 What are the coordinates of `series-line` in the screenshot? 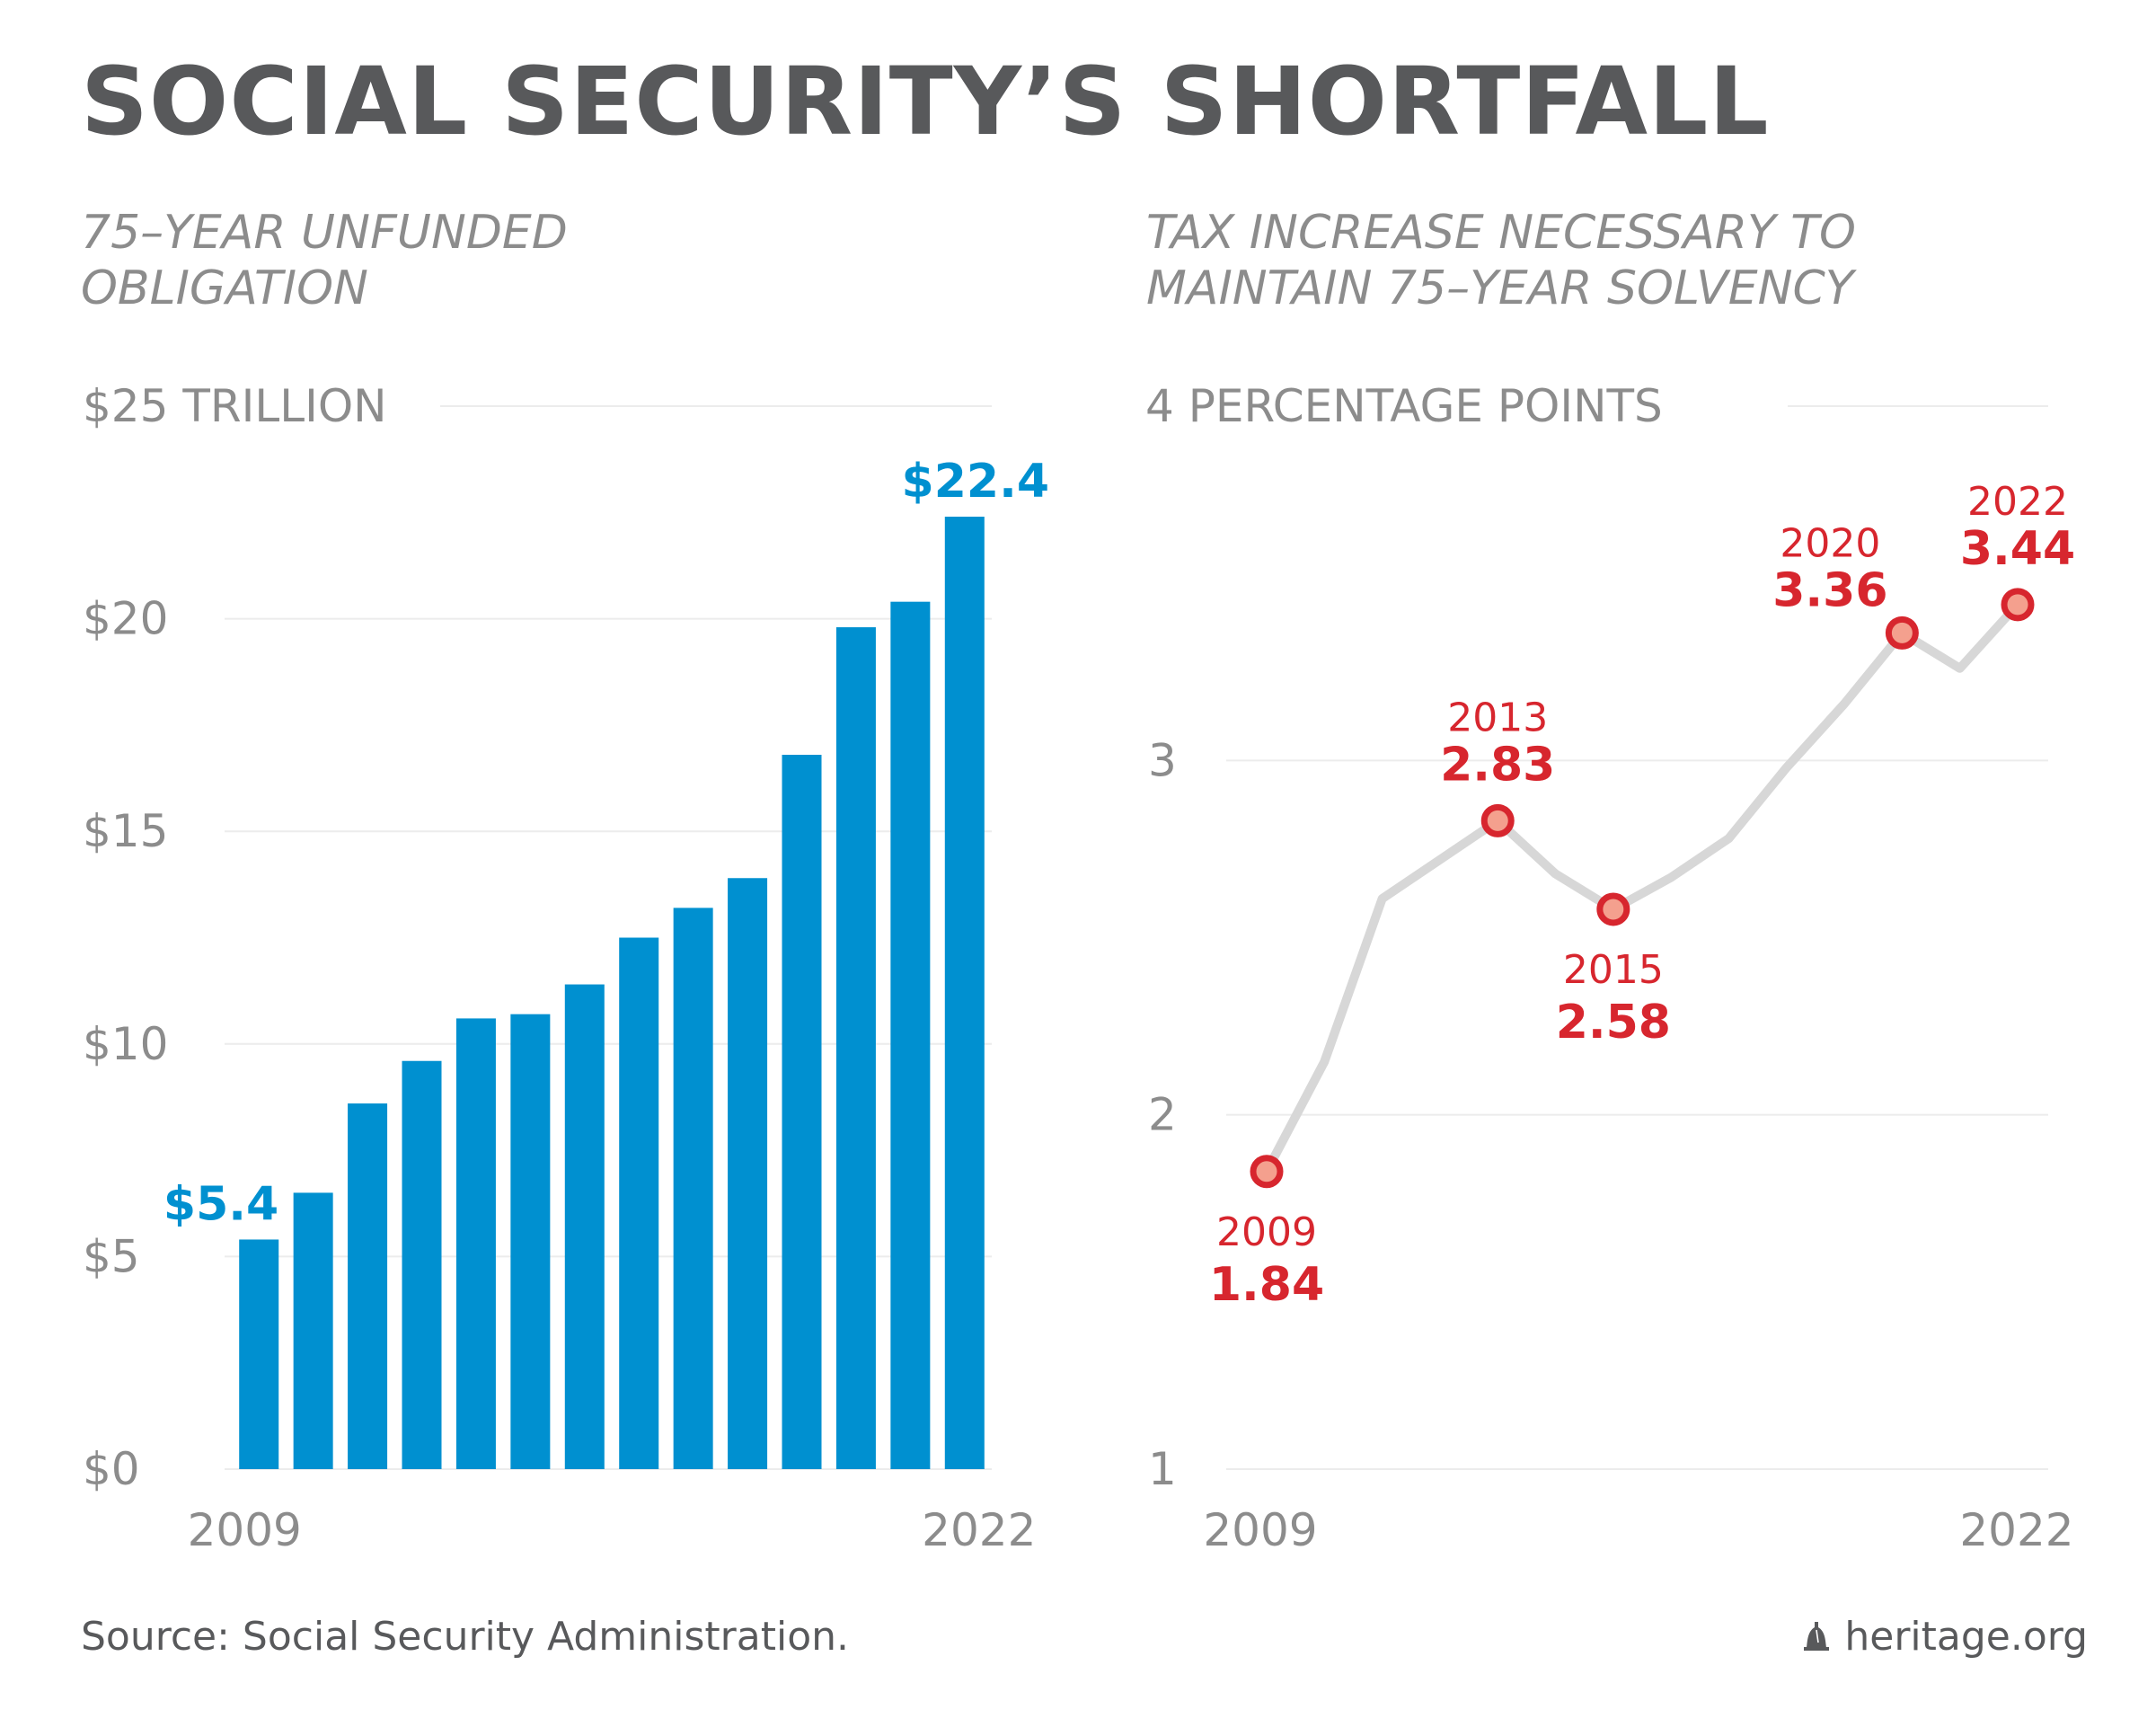 It's located at (1642, 887).